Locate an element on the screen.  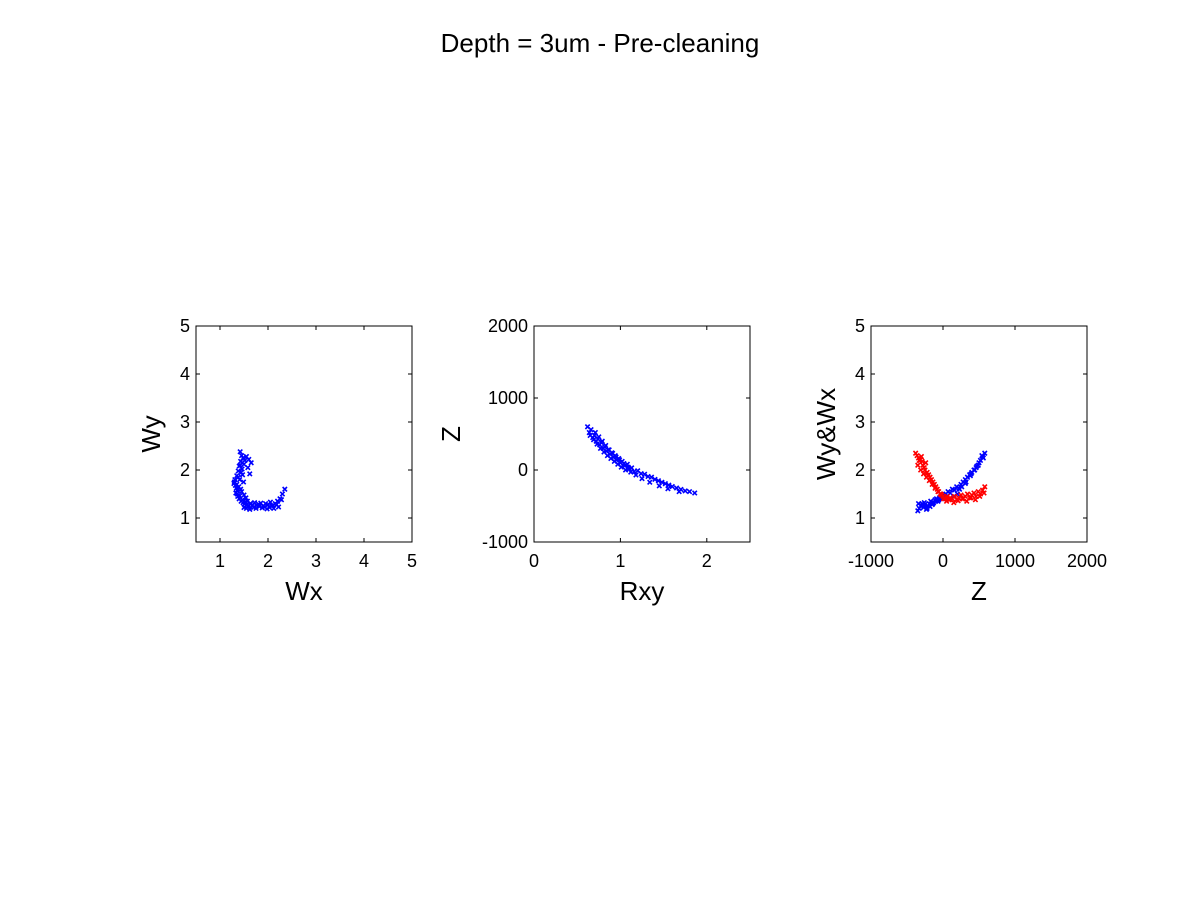
y-axis-label: Wy is located at coordinates (151, 433).